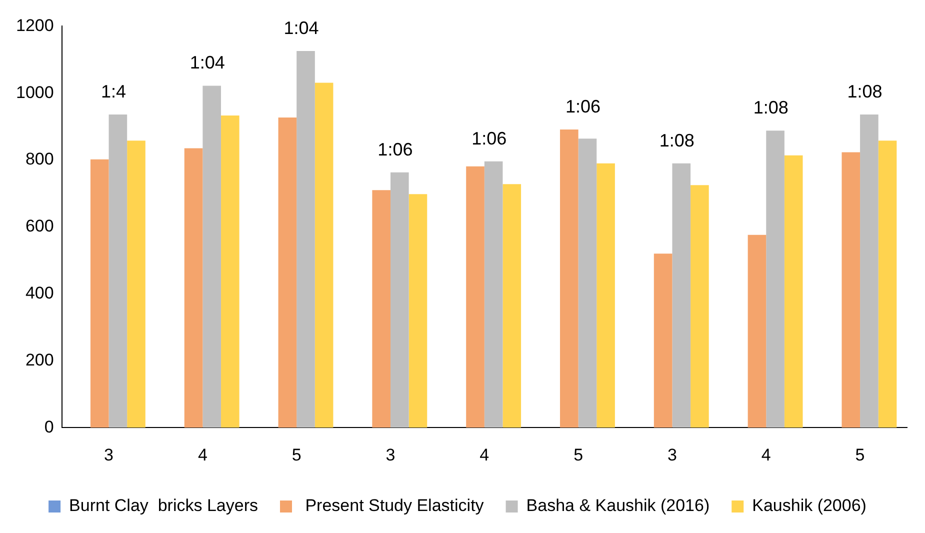  Describe the element at coordinates (618, 506) in the screenshot. I see `legend-label: Basha & Kaushik (2016)` at that location.